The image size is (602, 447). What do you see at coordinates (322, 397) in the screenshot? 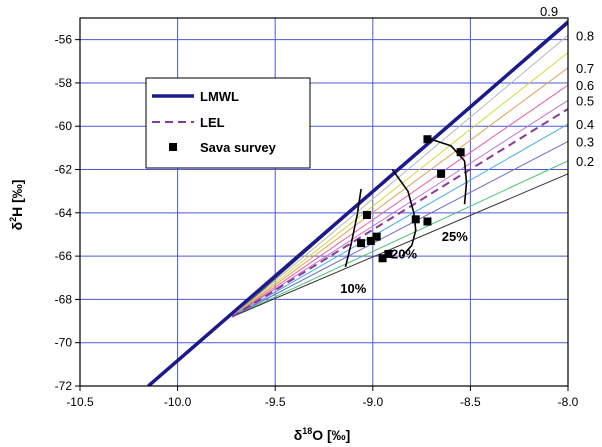
I see `x-axis-ticks: -10.5 -10.0 -9.5 -9.0 -8.5 -8.0` at bounding box center [322, 397].